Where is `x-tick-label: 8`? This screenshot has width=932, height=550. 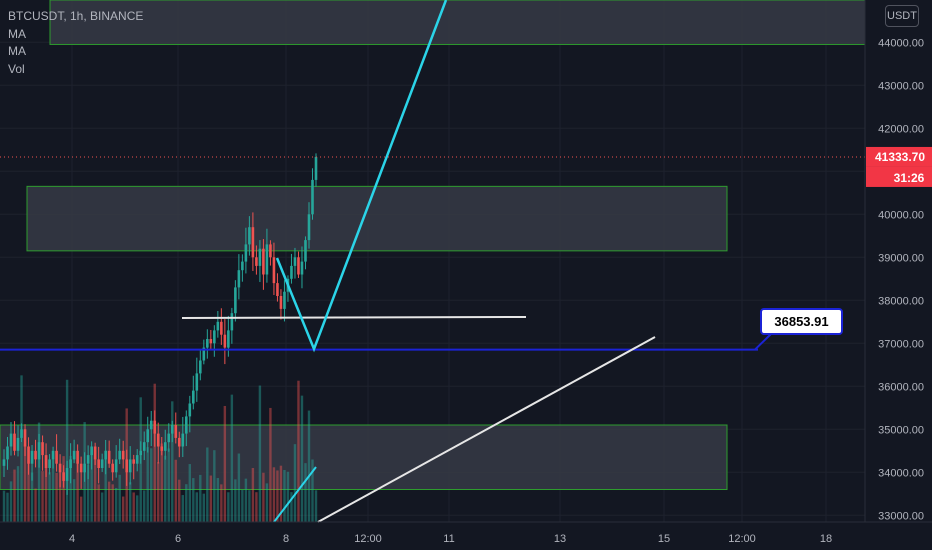 x-tick-label: 8 is located at coordinates (286, 539).